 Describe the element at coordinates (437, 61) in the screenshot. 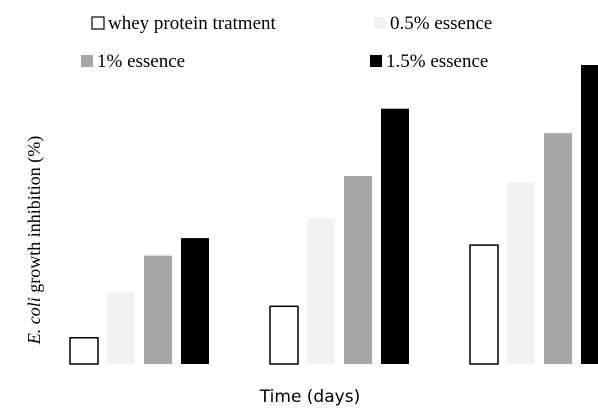

I see `legend-label-1-5-essence: 1.5% essence` at that location.